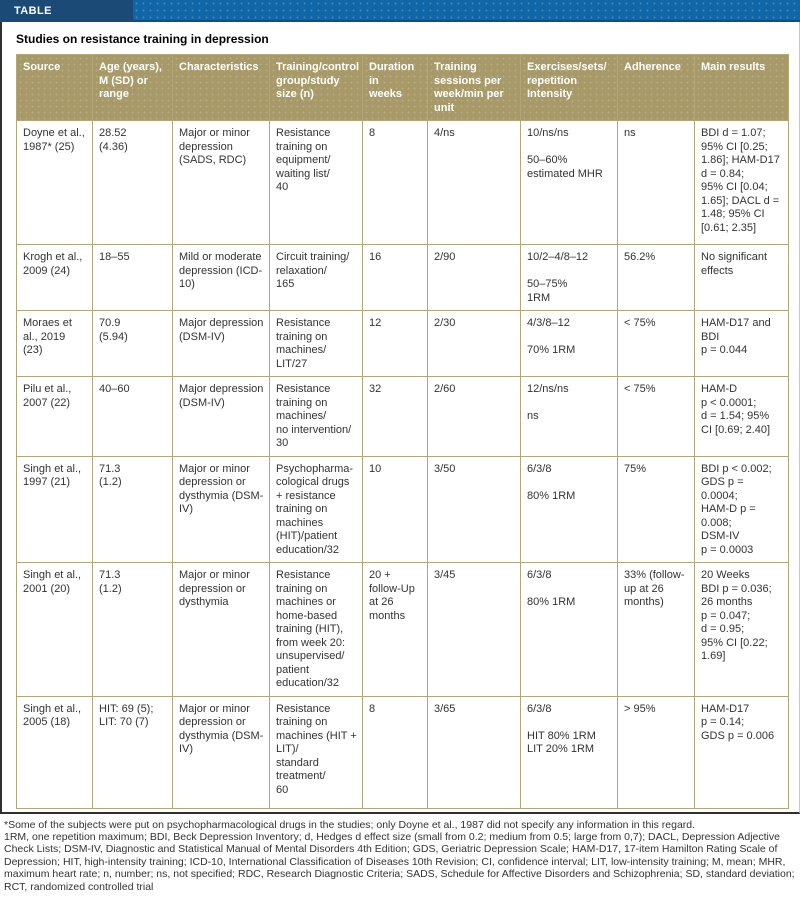 The image size is (800, 897). Describe the element at coordinates (474, 416) in the screenshot. I see `table-cell: 2/60` at that location.